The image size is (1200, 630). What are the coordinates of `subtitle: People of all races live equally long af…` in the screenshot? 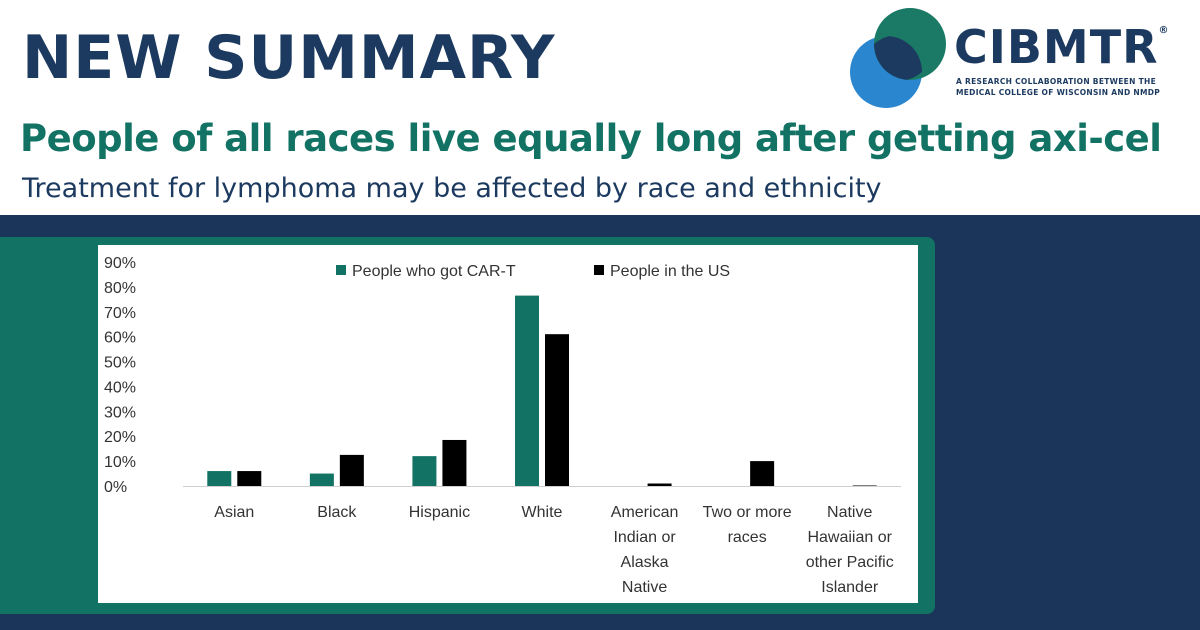 It's located at (591, 138).